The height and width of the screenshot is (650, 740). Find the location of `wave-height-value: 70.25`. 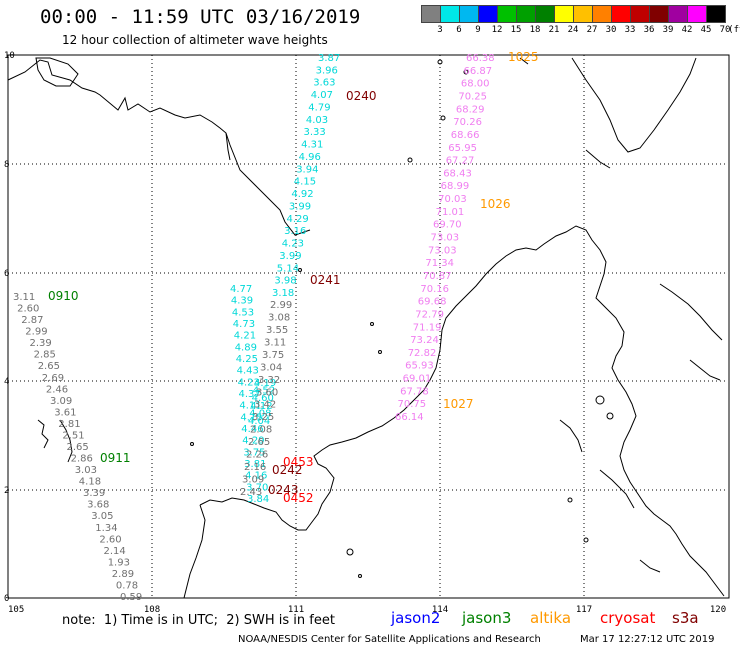

wave-height-value: 70.25 is located at coordinates (472, 97).